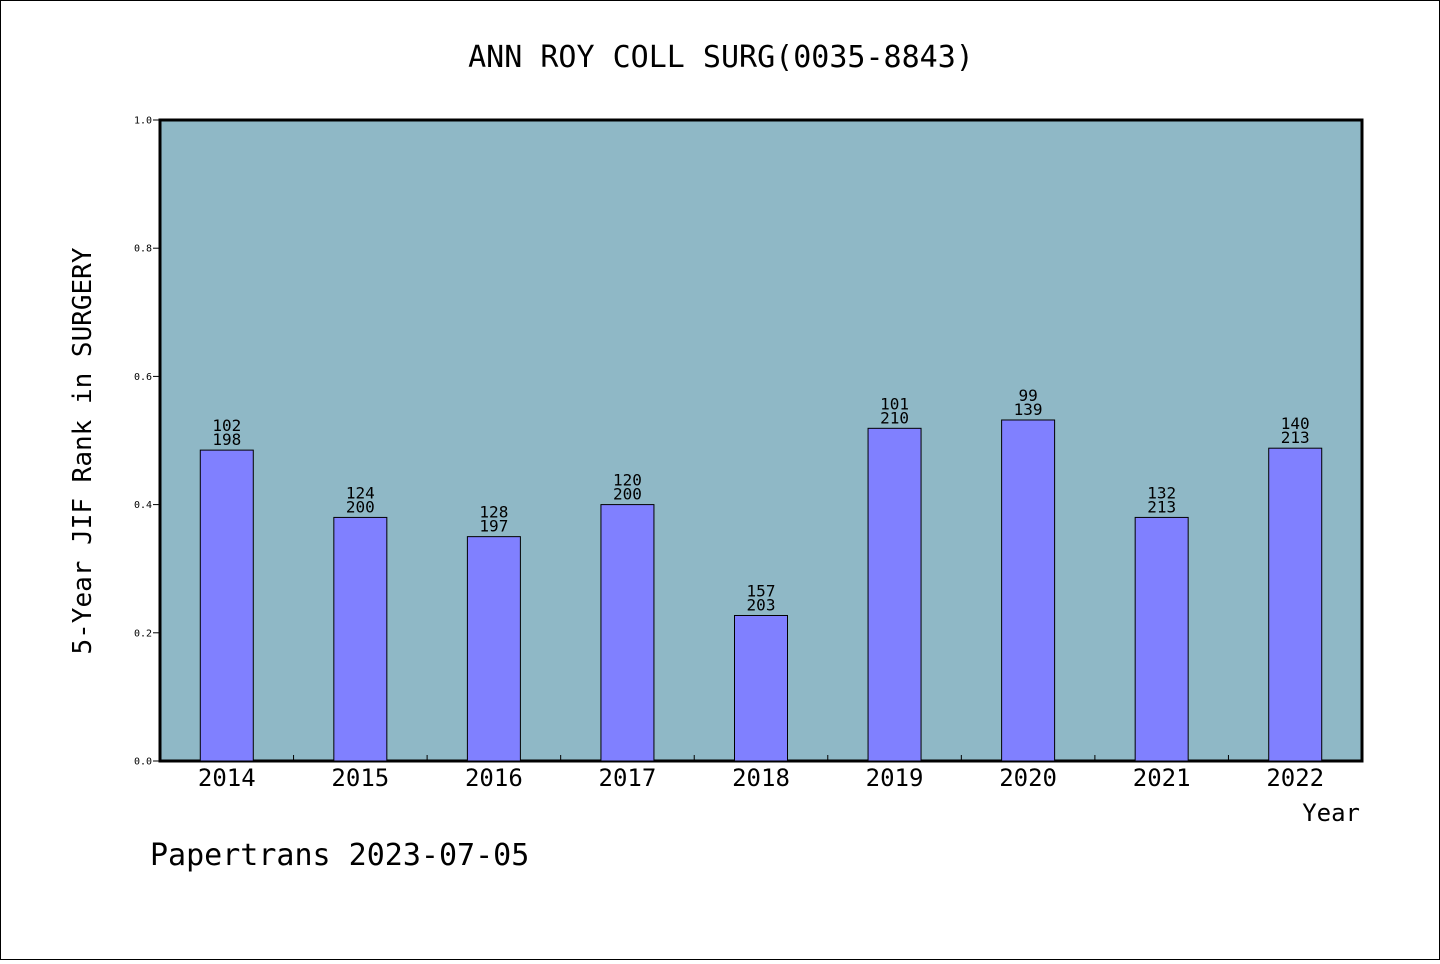 The height and width of the screenshot is (964, 1440). What do you see at coordinates (143, 377) in the screenshot?
I see `y-tick-label: 0.6` at bounding box center [143, 377].